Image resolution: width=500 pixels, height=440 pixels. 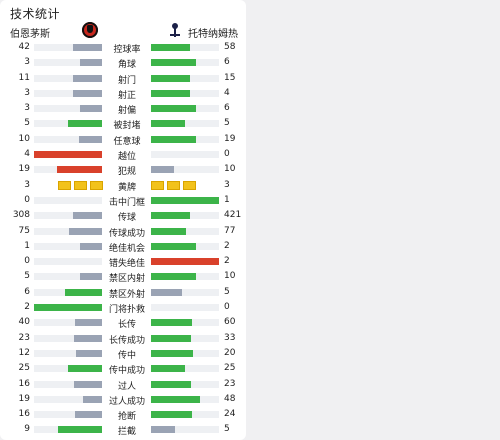 I want to click on home-stat-value: 308, so click(x=21, y=215).